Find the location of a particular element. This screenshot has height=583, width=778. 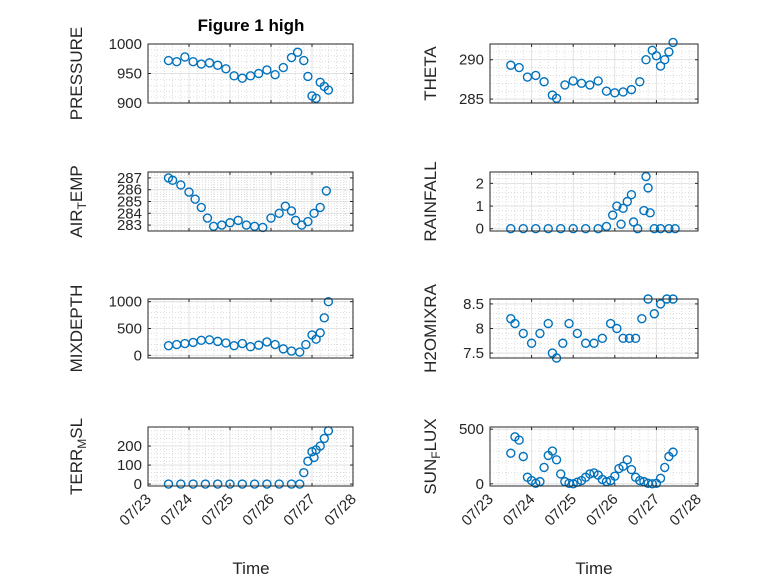

subplot-h2omixra: 7.5 8 8.5 H2OMIXRA is located at coordinates (560, 328).